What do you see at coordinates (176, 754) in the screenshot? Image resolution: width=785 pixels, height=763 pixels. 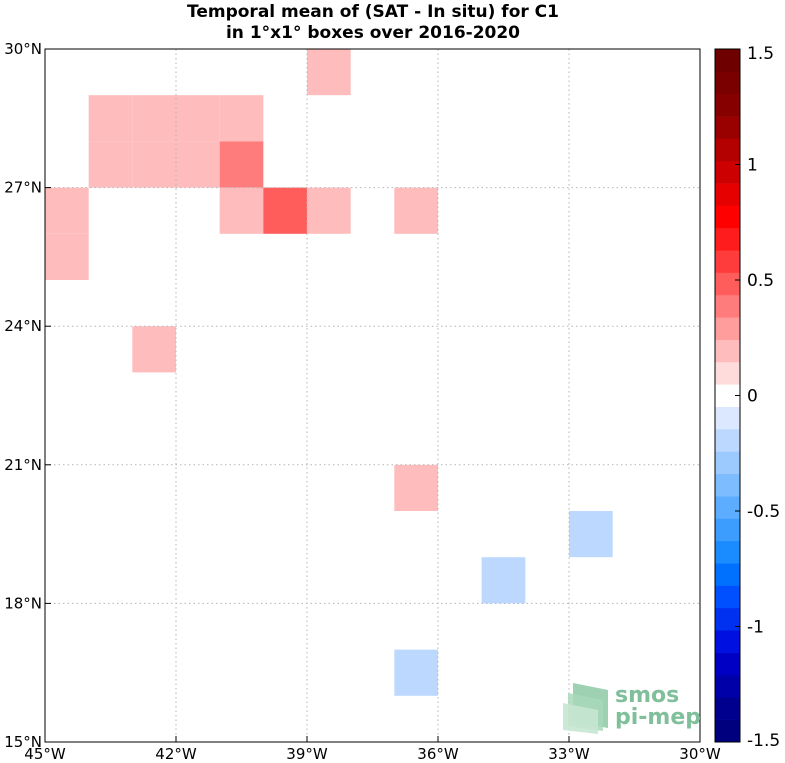 I see `lon-tick-label: 42°W` at bounding box center [176, 754].